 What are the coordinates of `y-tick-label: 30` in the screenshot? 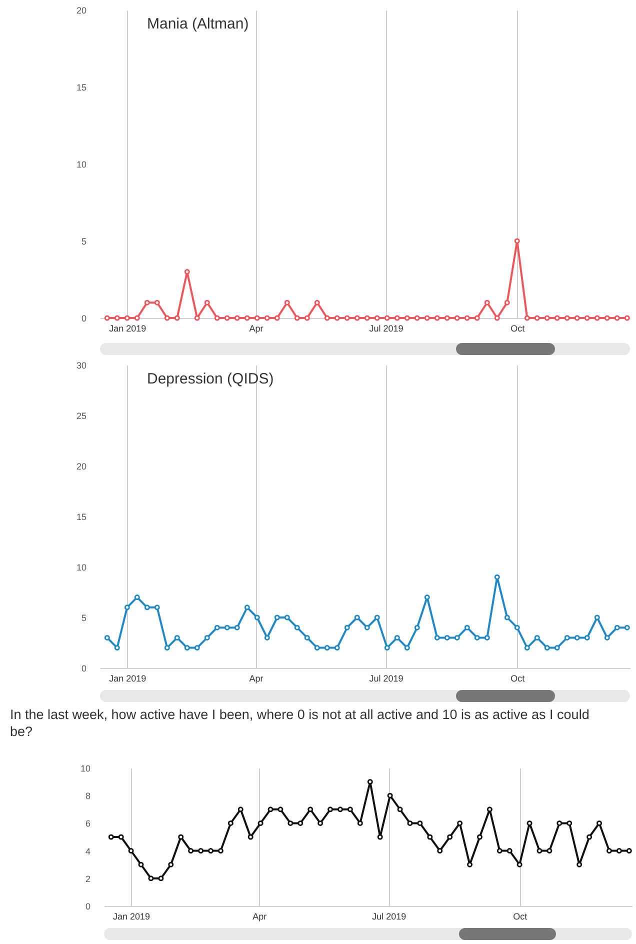 It's located at (81, 365).